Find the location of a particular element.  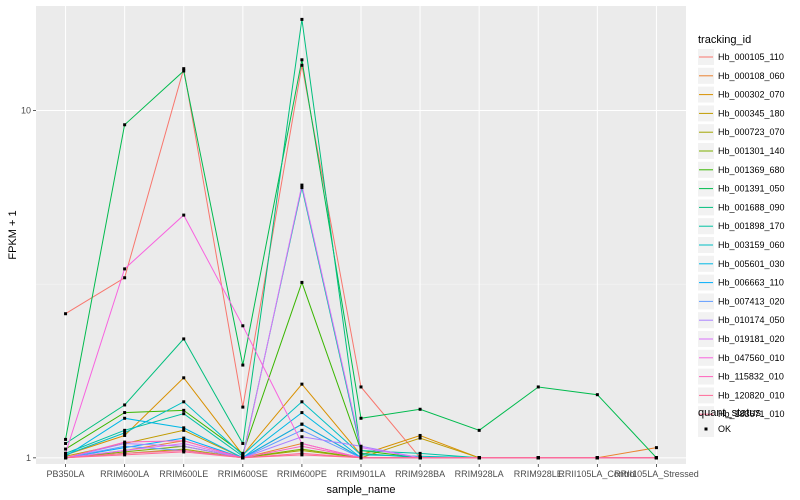

legend-label: Hb_000345_180 is located at coordinates (751, 113).